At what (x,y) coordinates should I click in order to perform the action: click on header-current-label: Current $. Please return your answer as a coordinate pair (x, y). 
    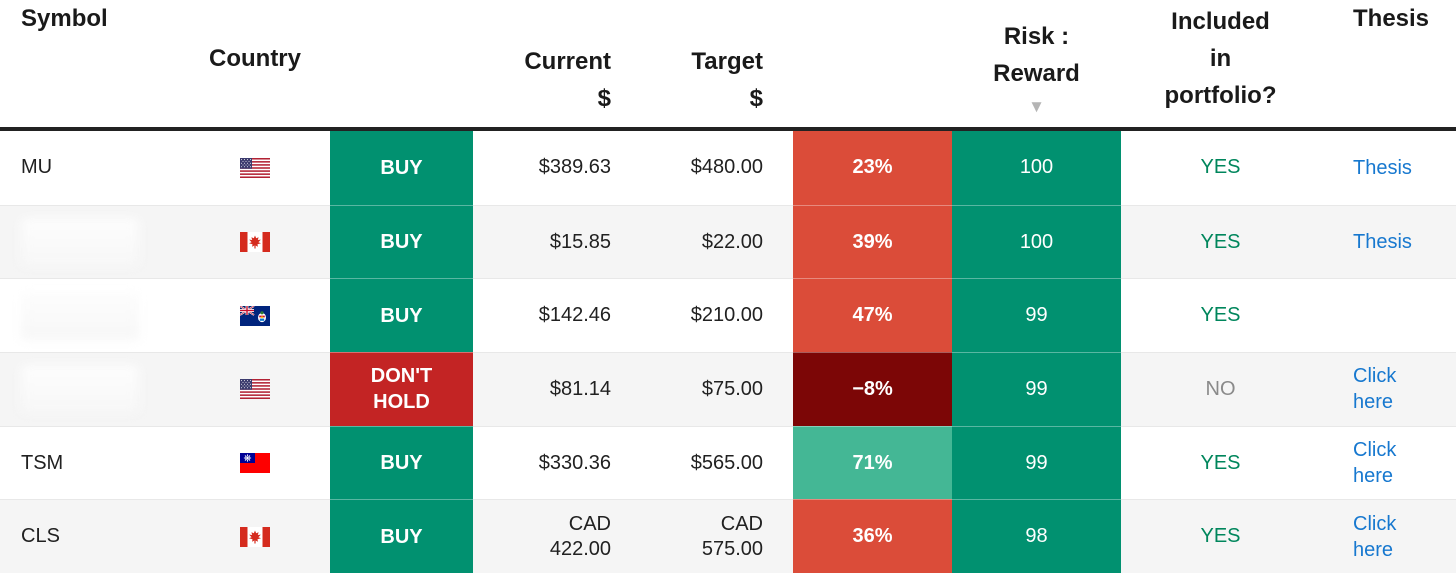
    Looking at the image, I should click on (567, 80).